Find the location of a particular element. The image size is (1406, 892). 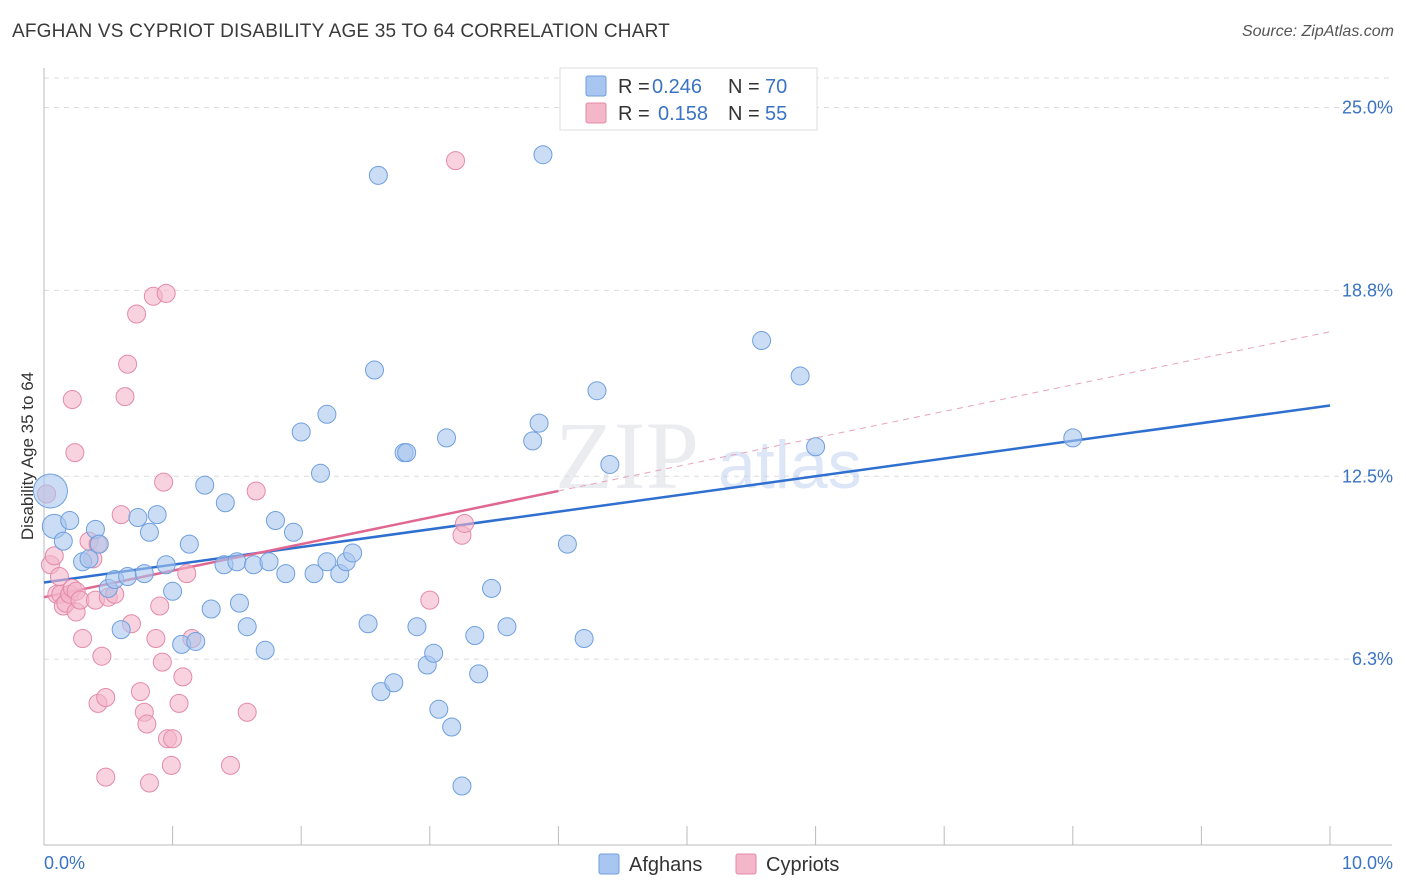

y-tick-label-3: 6.3% is located at coordinates (1372, 659).